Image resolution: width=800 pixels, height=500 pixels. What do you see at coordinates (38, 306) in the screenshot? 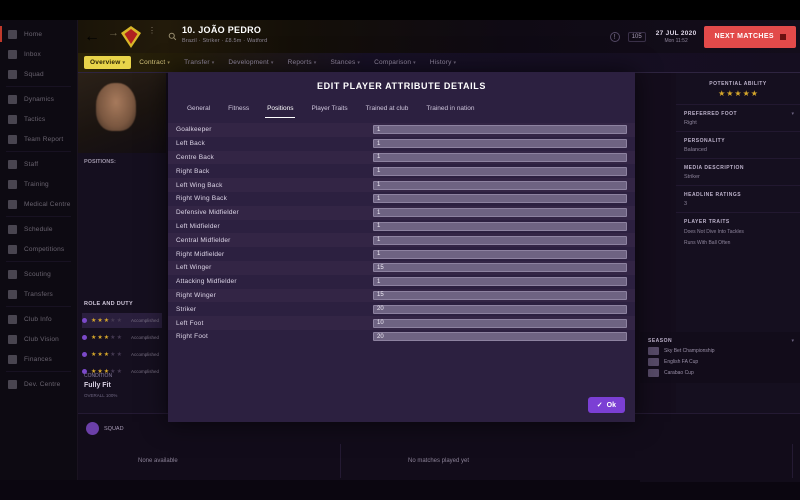
I see `sidebar-divider` at bounding box center [38, 306].